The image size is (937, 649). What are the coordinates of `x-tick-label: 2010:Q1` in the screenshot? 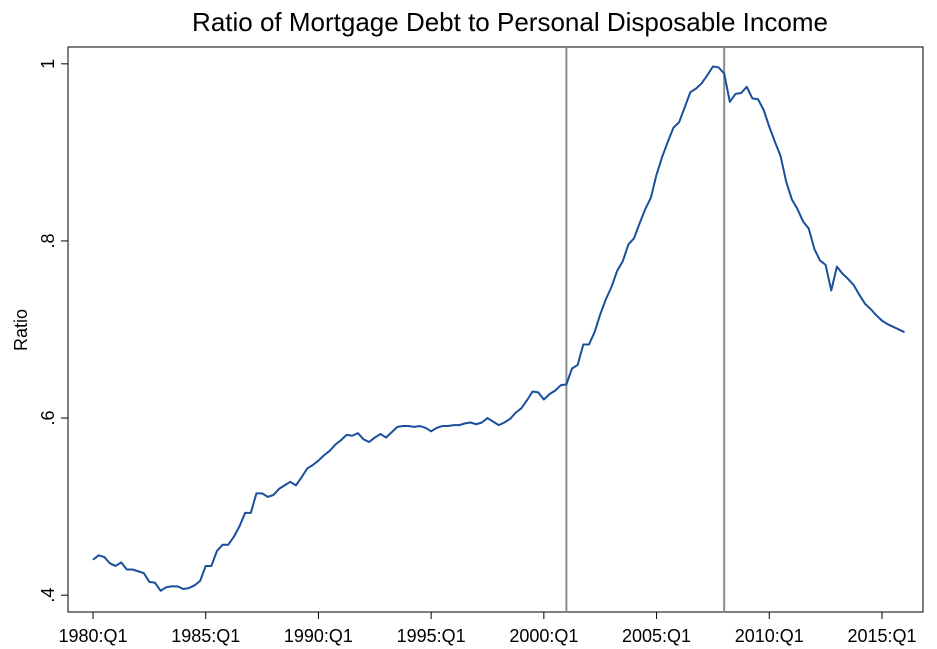 It's located at (769, 636).